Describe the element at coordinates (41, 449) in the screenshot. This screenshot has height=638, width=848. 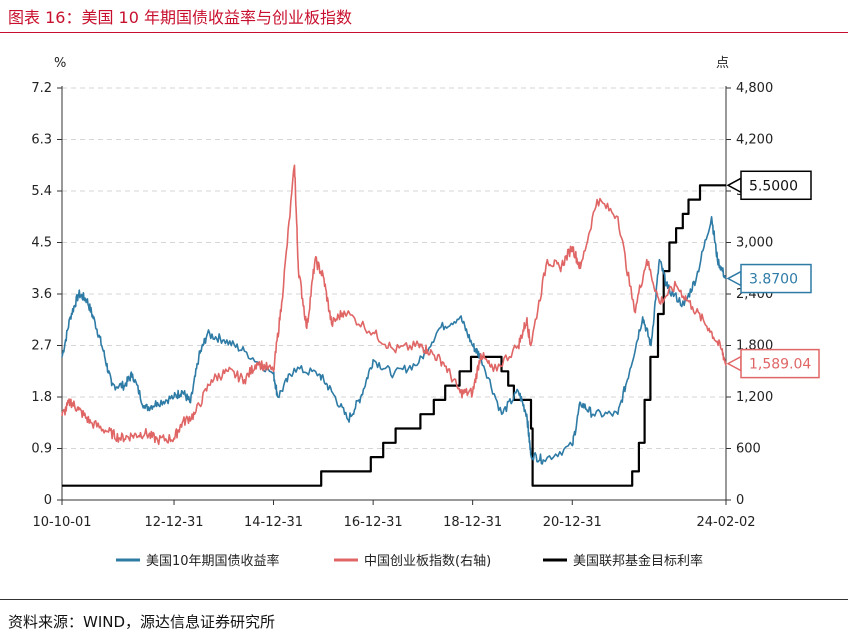
I see `left-tick-label: 0.9` at that location.